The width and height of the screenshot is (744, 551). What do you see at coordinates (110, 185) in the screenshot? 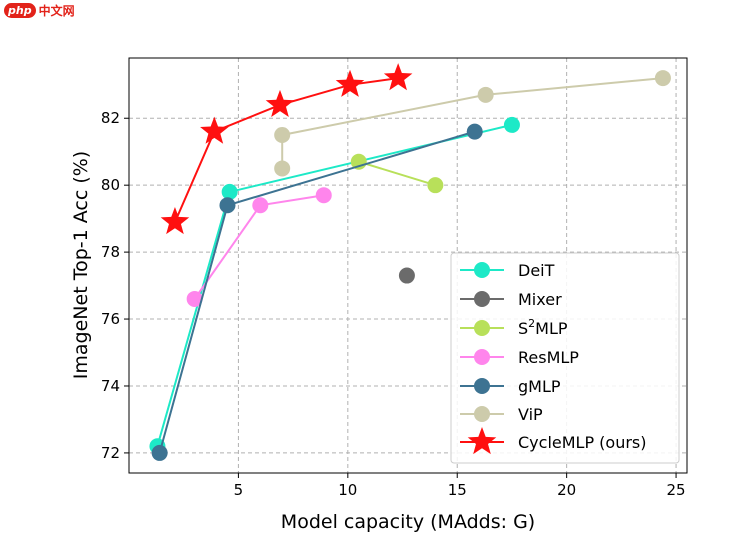
I see `y-tick-label: 80` at bounding box center [110, 185].